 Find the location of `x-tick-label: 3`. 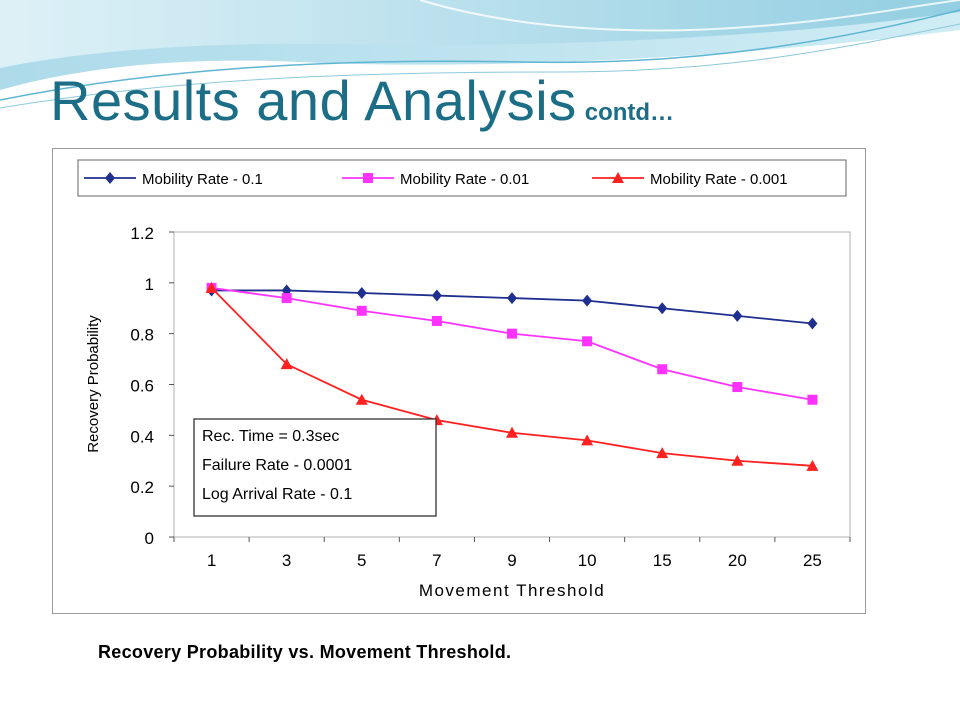

x-tick-label: 3 is located at coordinates (286, 560).